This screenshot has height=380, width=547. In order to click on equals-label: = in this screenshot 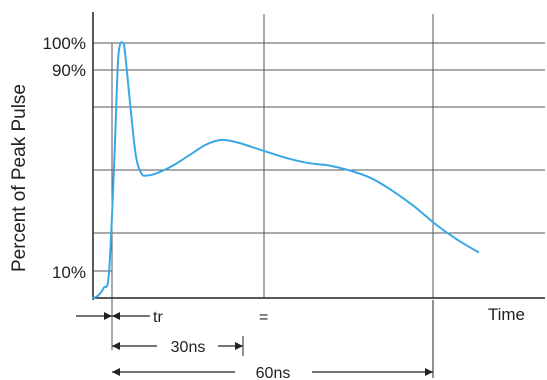, I will do `click(263, 317)`.